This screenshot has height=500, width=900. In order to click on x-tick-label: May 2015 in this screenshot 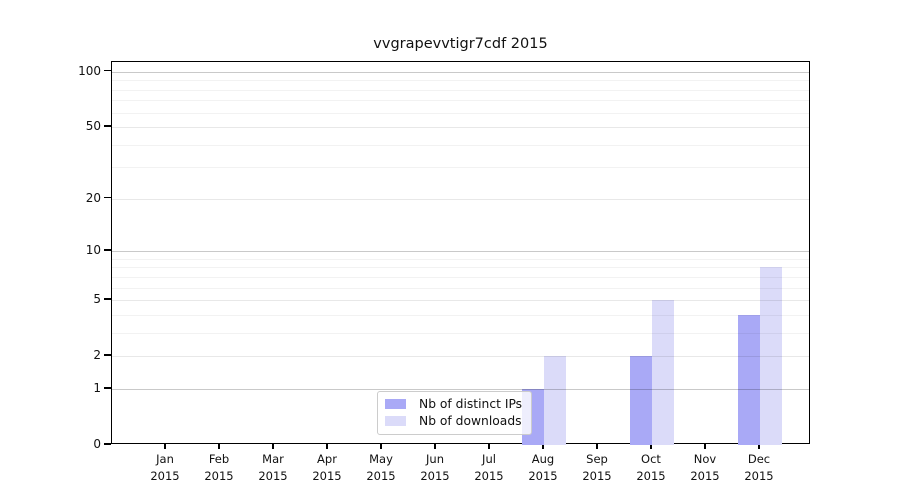, I will do `click(381, 468)`.